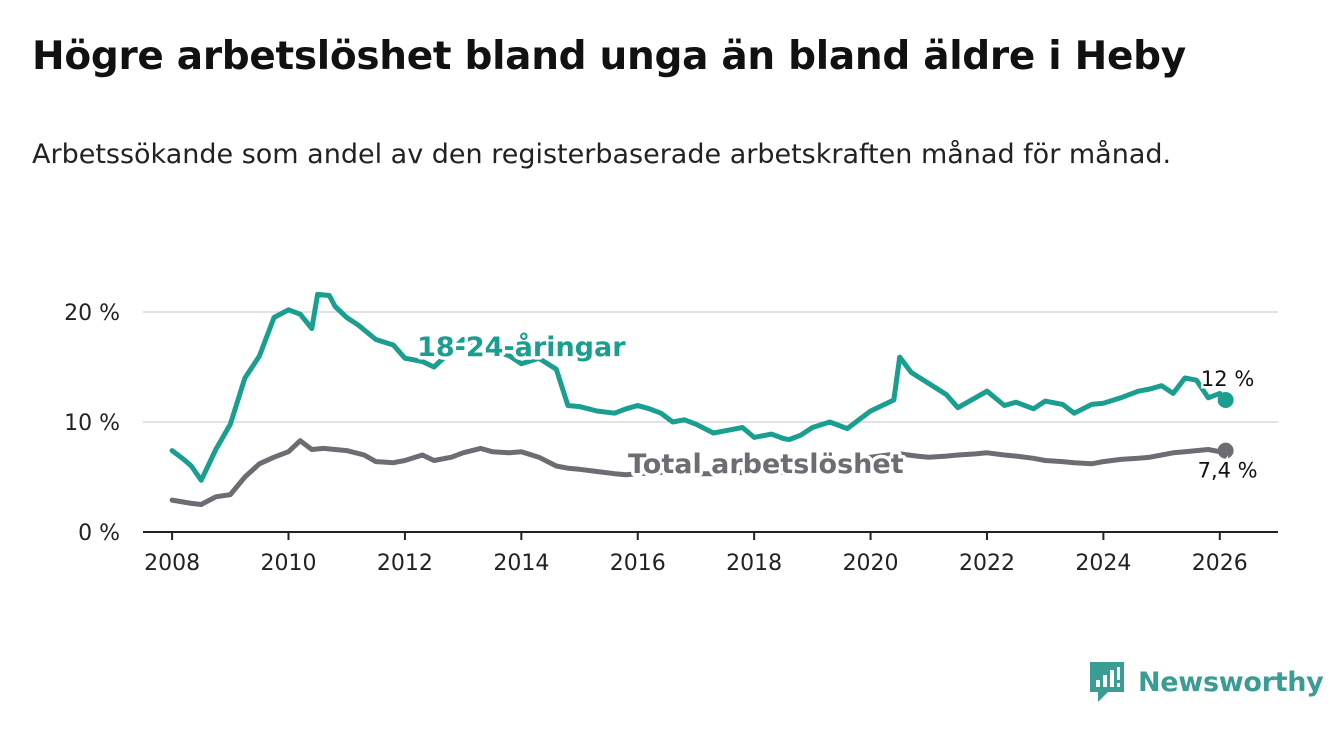 The height and width of the screenshot is (734, 1340). Describe the element at coordinates (710, 367) in the screenshot. I see `grid-lines` at that location.